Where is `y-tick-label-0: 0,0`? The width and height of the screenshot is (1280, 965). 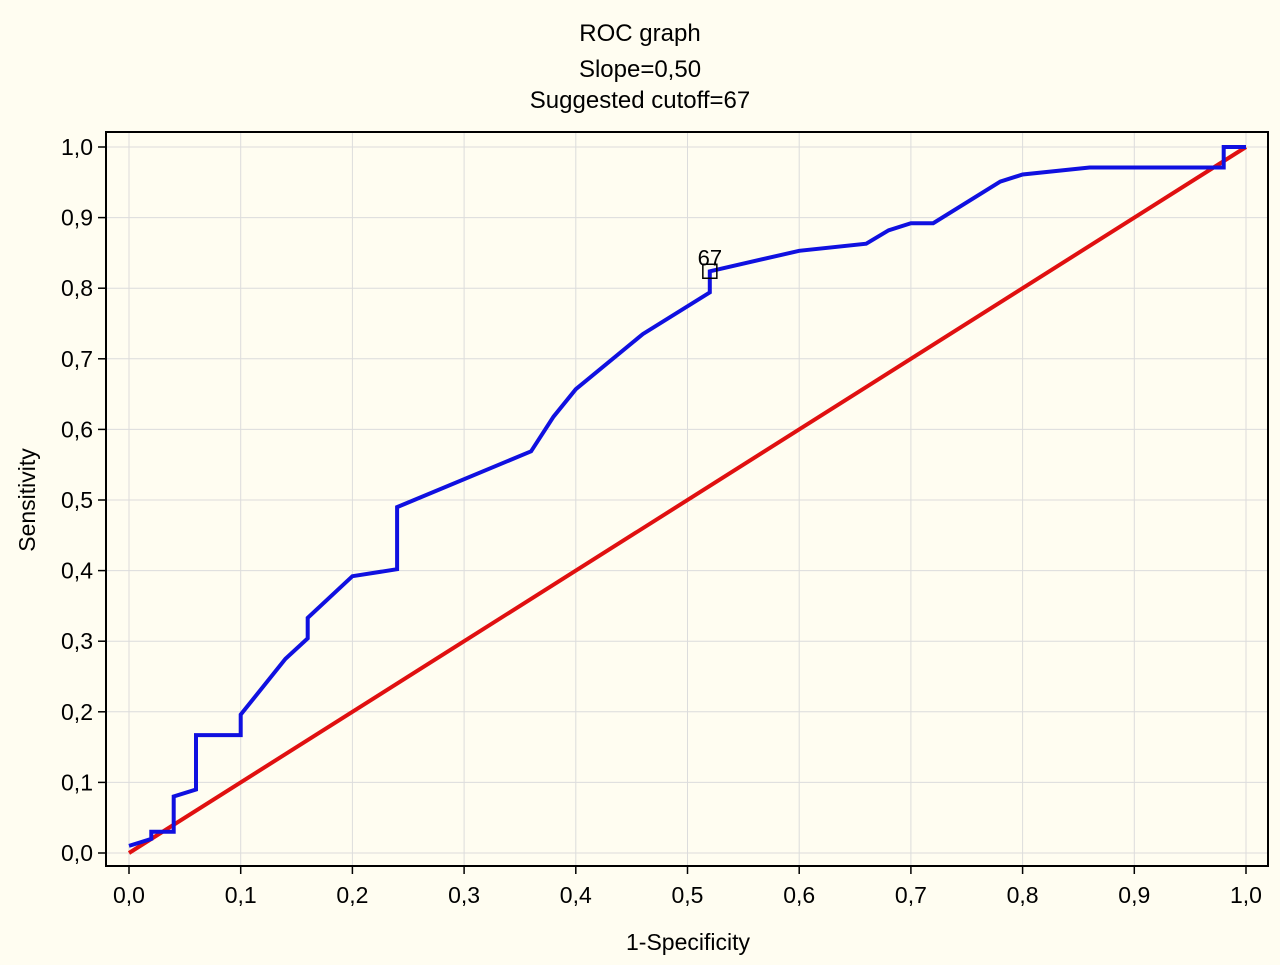
y-tick-label-0: 0,0 is located at coordinates (77, 853).